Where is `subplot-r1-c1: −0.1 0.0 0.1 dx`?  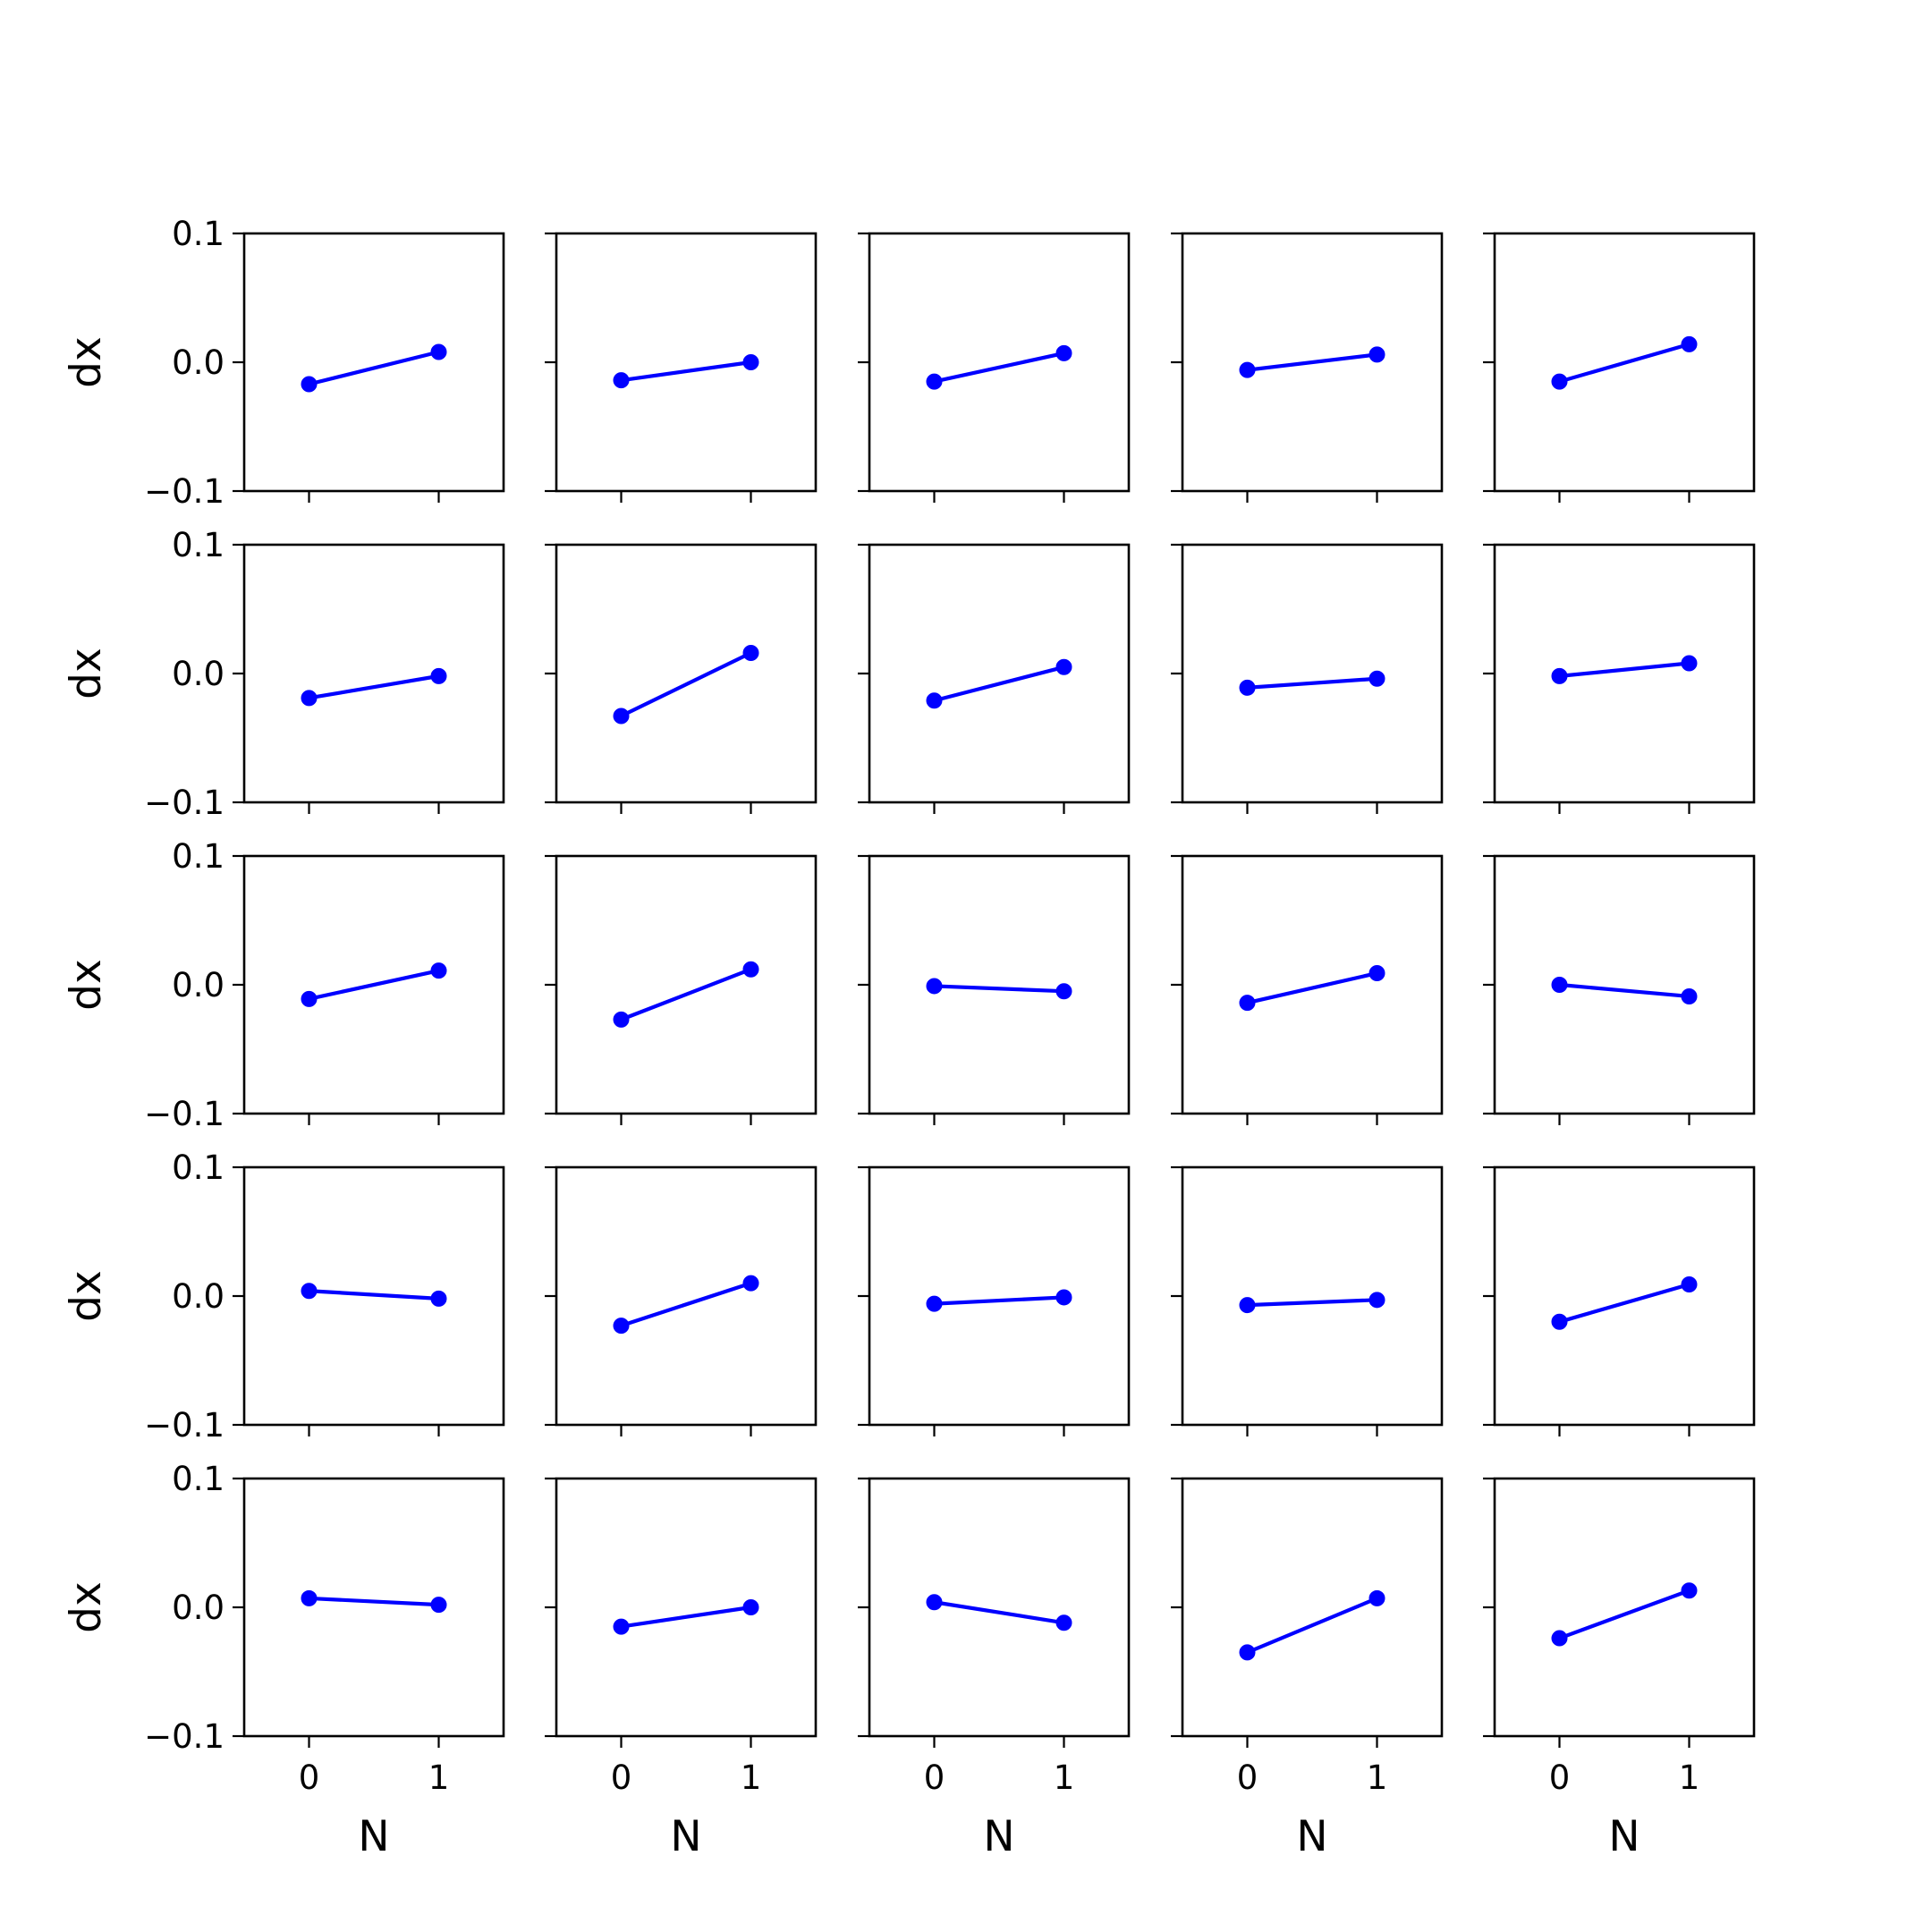
subplot-r1-c1: −0.1 0.0 0.1 dx is located at coordinates (283, 363).